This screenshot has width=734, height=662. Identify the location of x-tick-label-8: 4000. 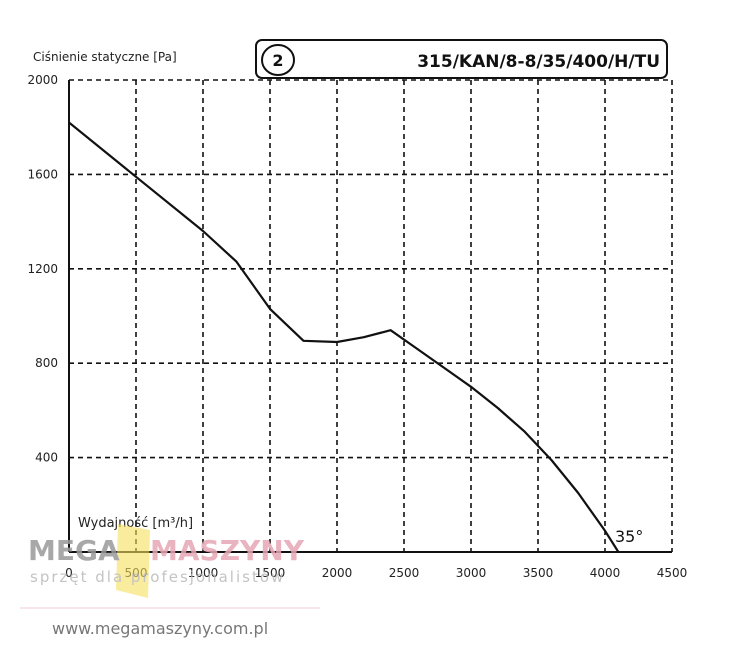
(605, 573).